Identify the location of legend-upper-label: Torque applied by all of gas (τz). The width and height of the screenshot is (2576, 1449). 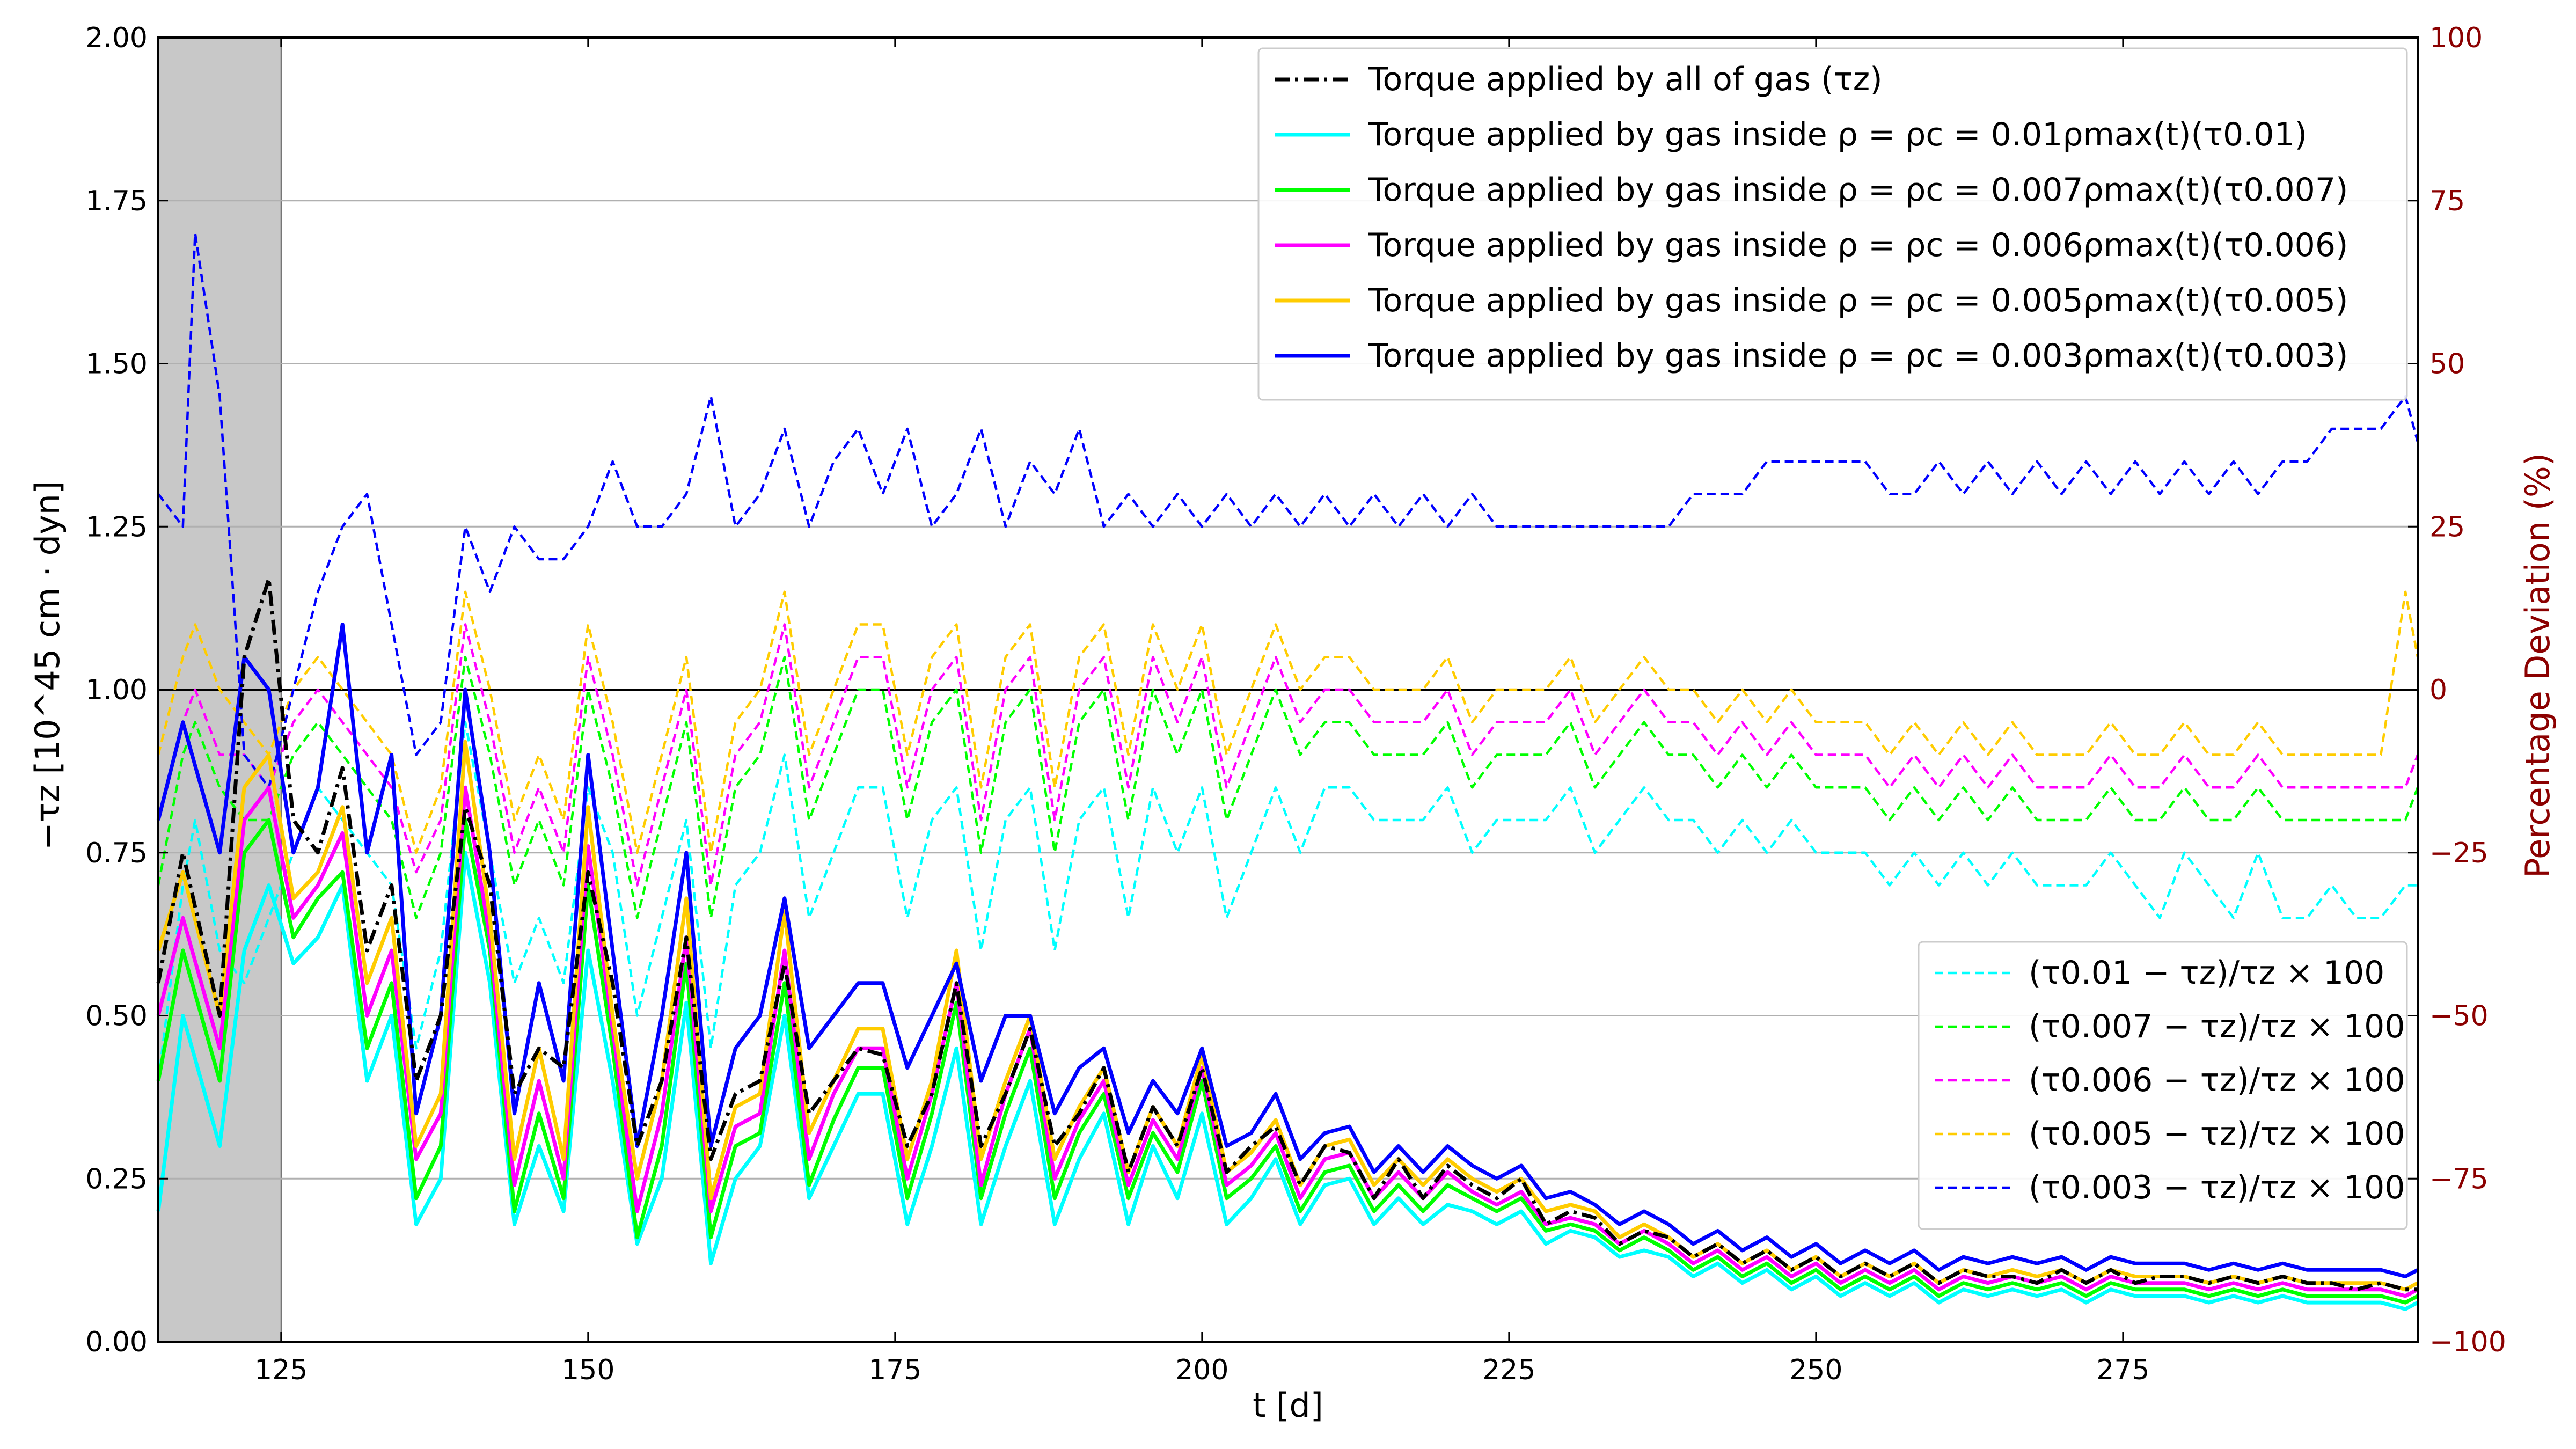
(1625, 79).